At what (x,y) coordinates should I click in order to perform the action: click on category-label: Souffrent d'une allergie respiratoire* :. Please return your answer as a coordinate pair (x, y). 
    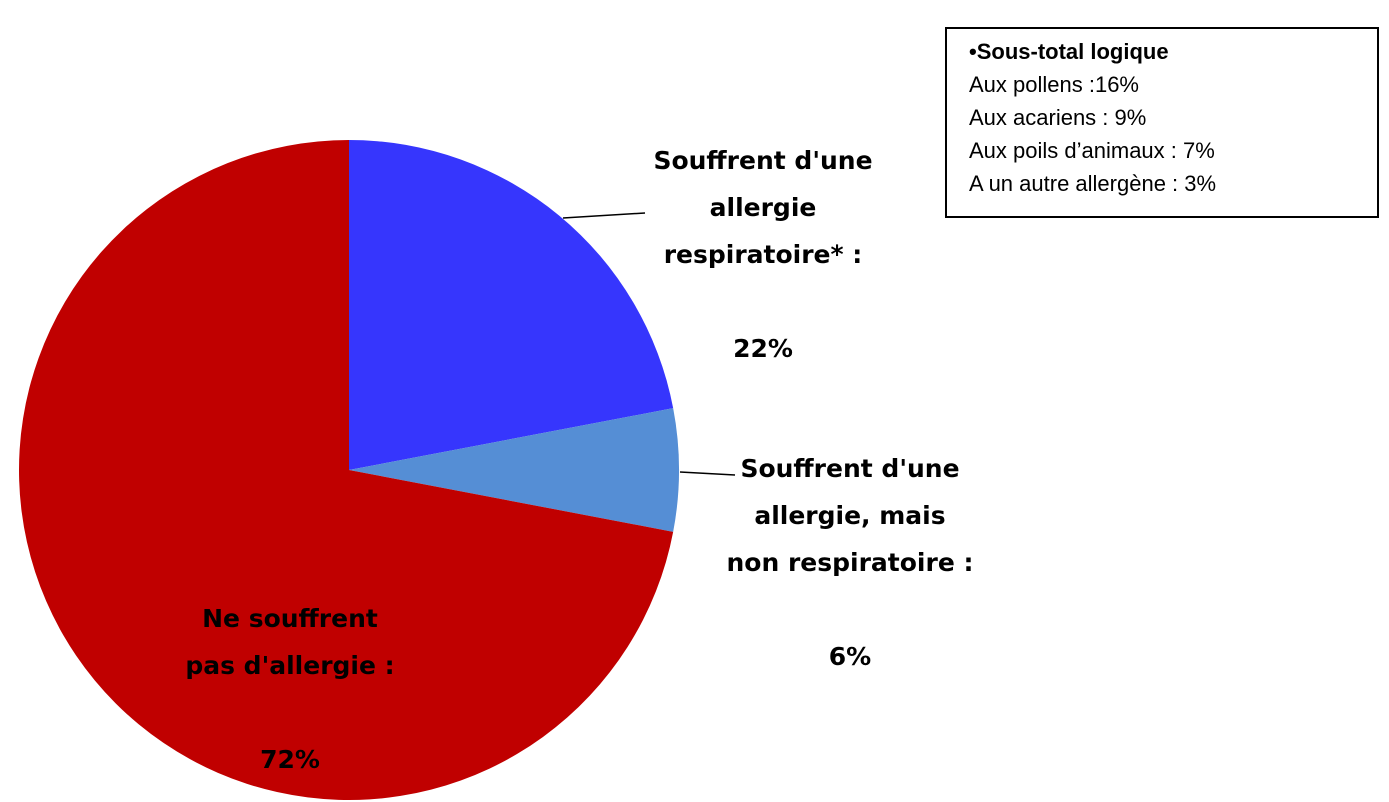
    Looking at the image, I should click on (763, 207).